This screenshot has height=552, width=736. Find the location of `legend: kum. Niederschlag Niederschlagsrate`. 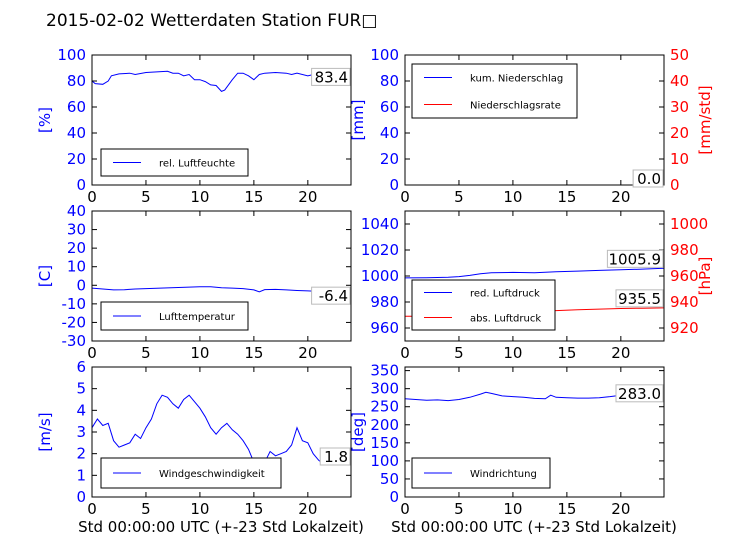

legend: kum. Niederschlag Niederschlagsrate is located at coordinates (494, 91).